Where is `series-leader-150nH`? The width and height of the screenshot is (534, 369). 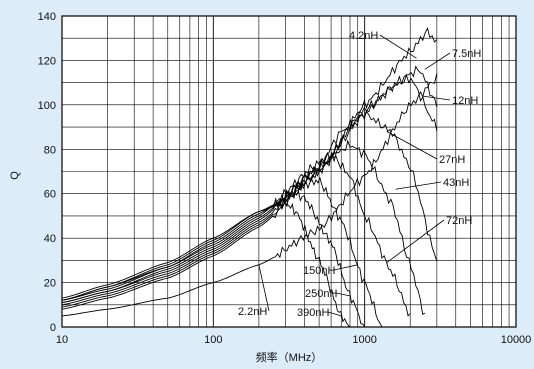
series-leader-150nH is located at coordinates (345, 267).